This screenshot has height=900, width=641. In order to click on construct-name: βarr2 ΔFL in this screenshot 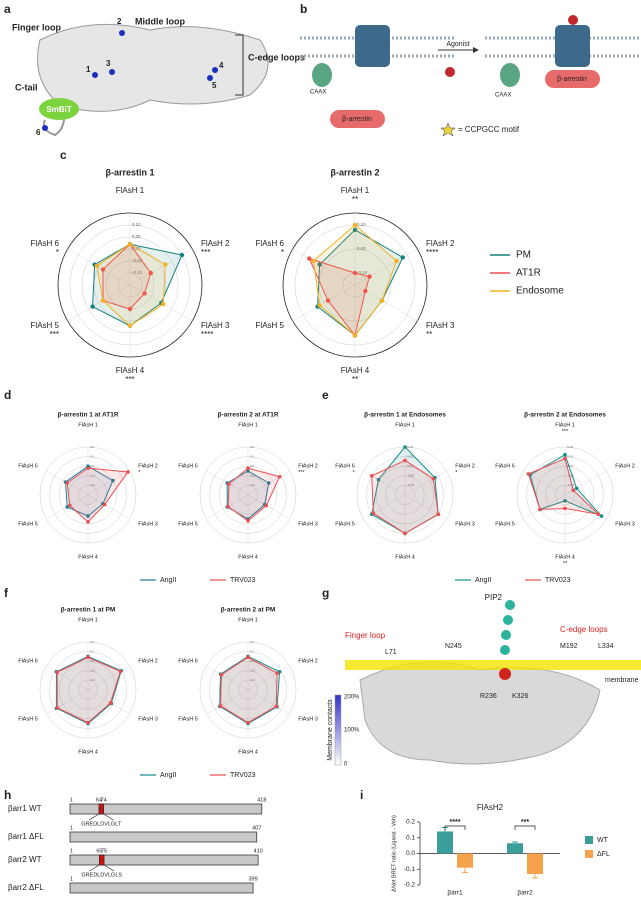, I will do `click(26, 887)`.